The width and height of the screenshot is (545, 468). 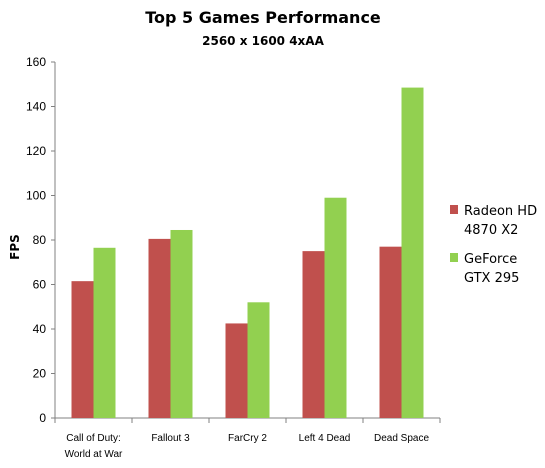 What do you see at coordinates (325, 438) in the screenshot?
I see `x-tick-label: Left 4 Dead` at bounding box center [325, 438].